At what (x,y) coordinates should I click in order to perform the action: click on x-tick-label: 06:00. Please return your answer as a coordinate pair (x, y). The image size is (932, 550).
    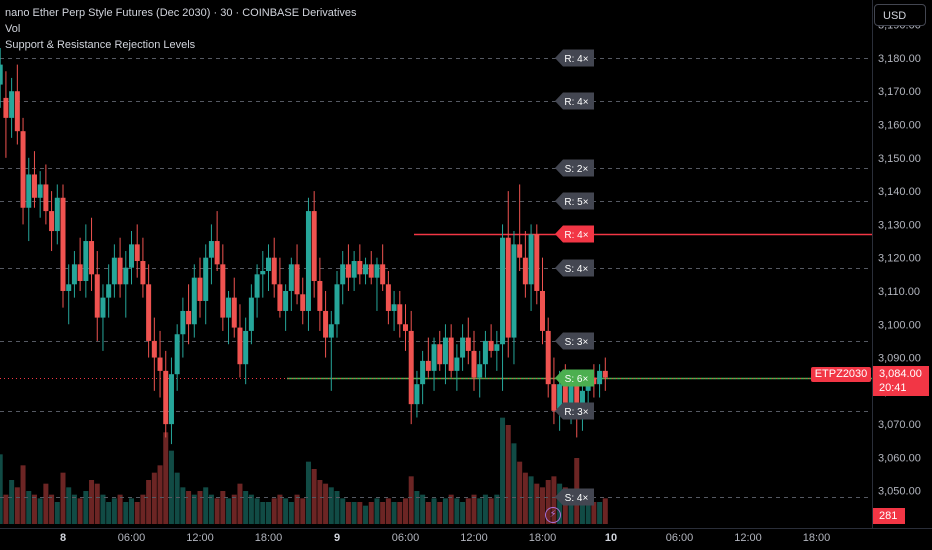
    Looking at the image, I should click on (132, 538).